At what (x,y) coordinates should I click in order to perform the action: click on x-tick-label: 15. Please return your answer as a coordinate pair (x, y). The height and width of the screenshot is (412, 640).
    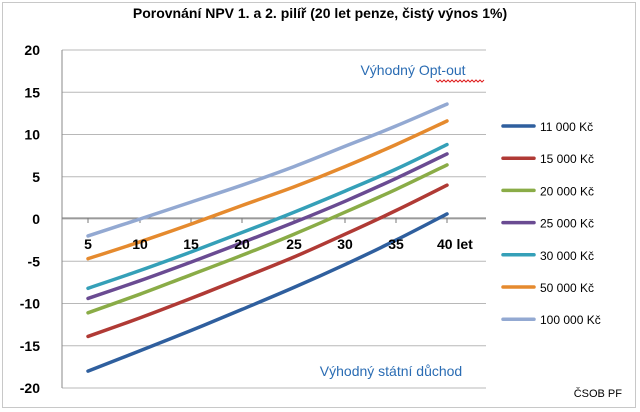
    Looking at the image, I should click on (191, 244).